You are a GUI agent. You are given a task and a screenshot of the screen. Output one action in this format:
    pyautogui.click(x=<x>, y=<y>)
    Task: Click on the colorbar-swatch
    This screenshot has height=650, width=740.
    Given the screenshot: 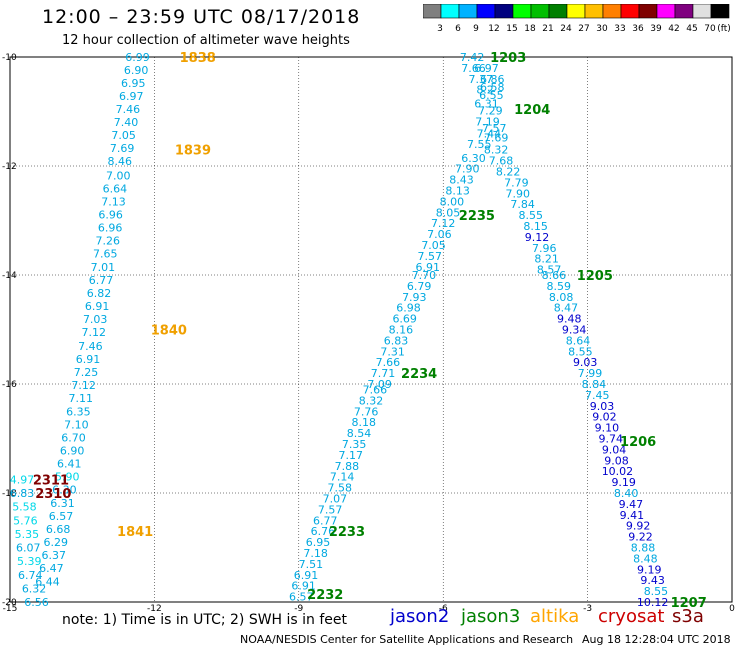 What is the action you would take?
    pyautogui.click(x=720, y=11)
    